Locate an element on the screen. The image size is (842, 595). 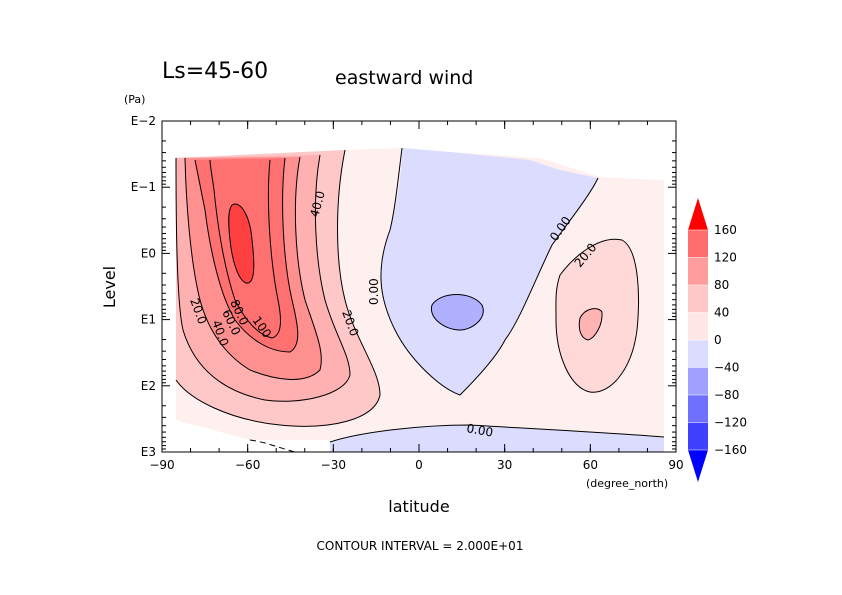
y-axis-title: Level is located at coordinates (109, 287).